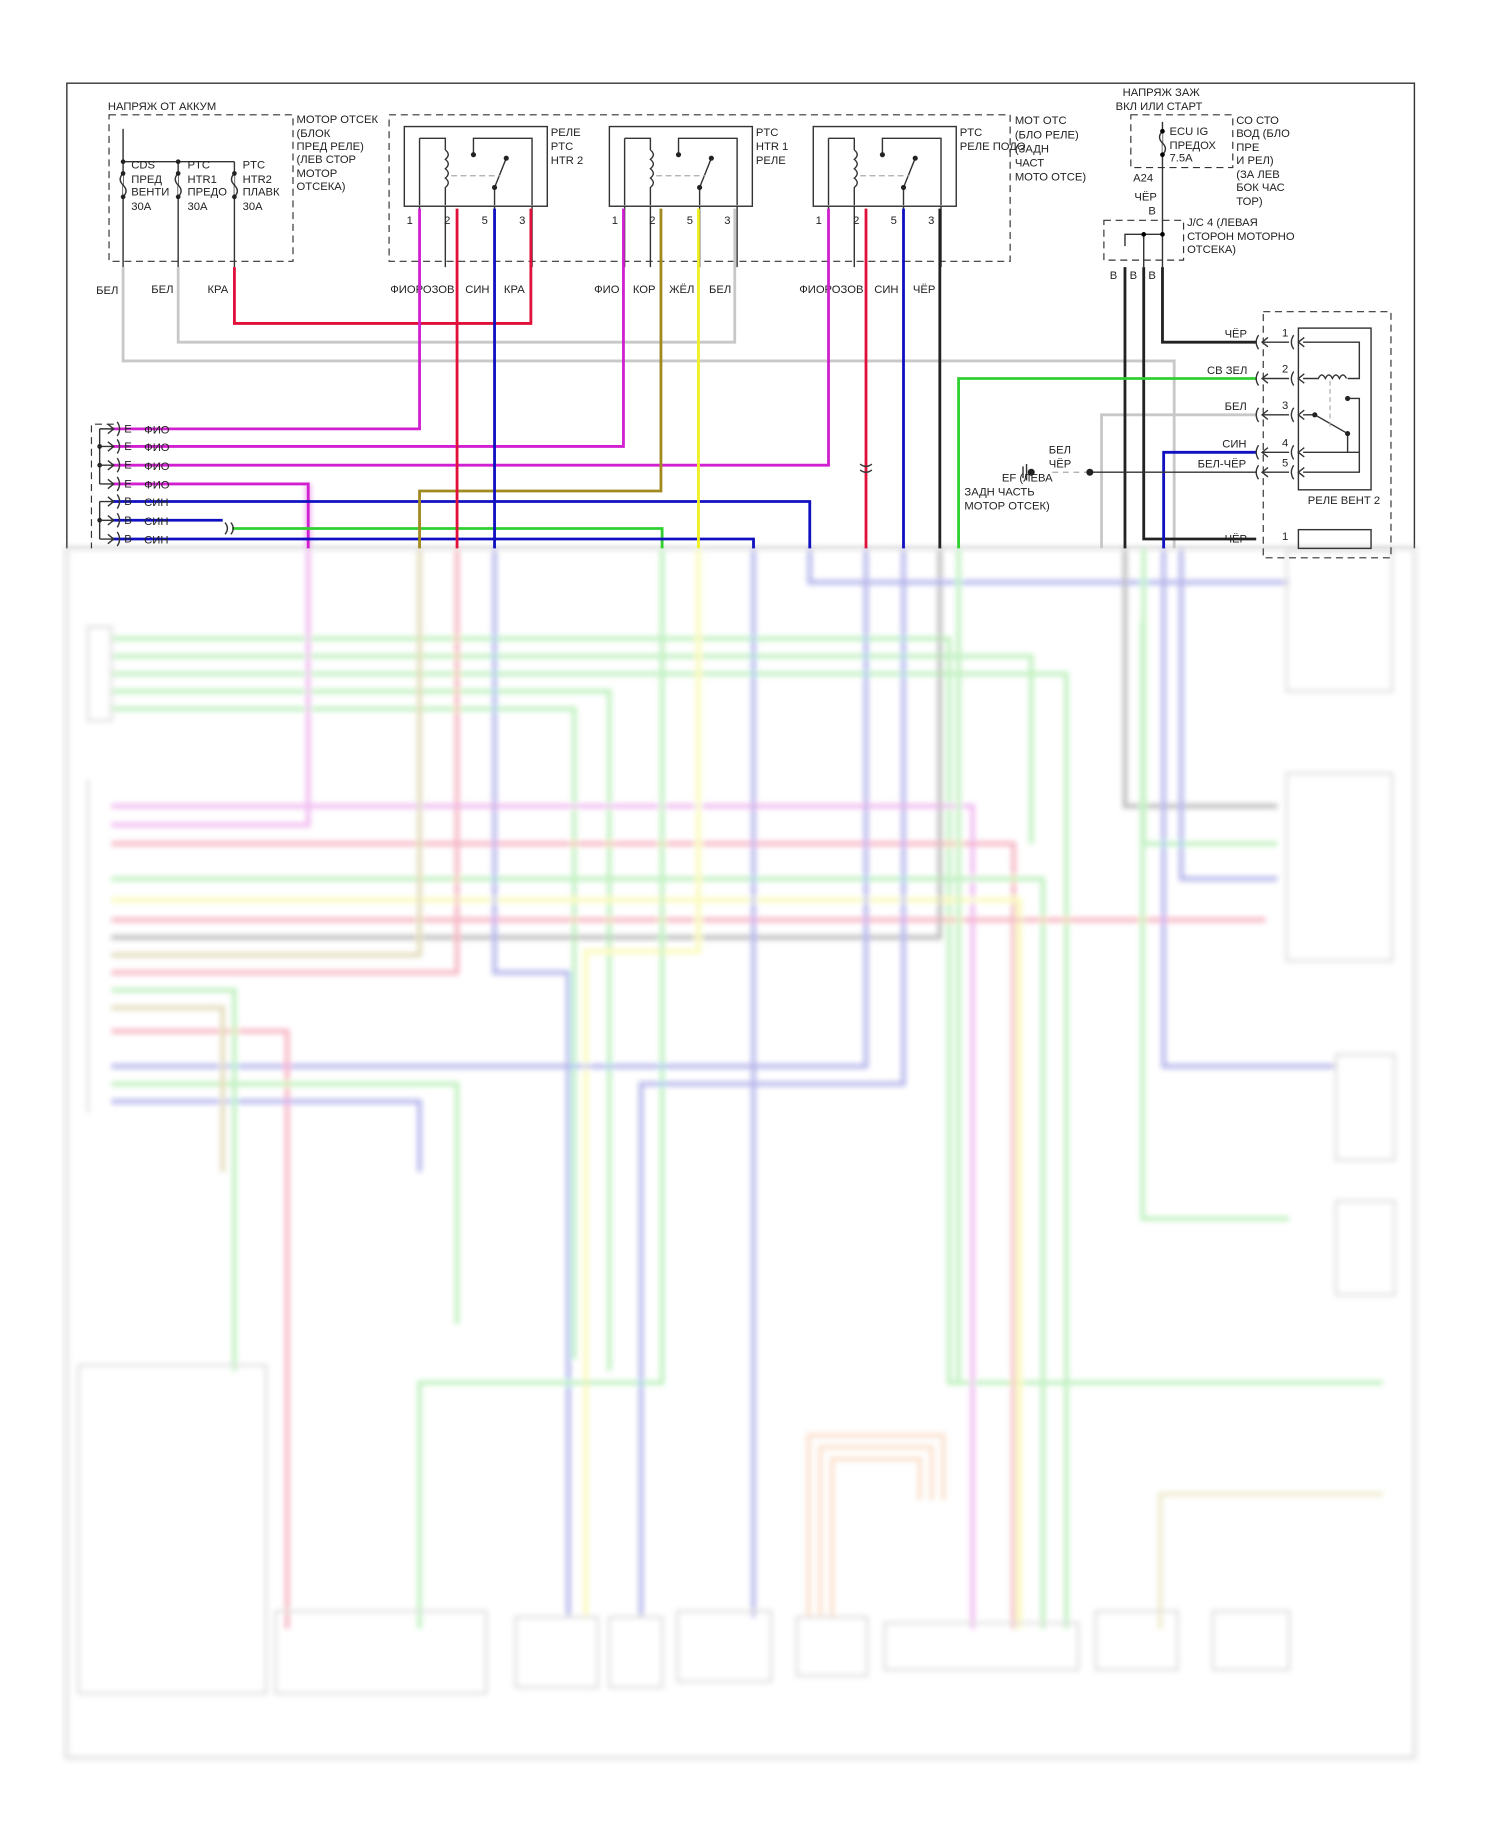 This screenshot has width=1500, height=1828. Describe the element at coordinates (261, 193) in the screenshot. I see `svg-text: ПЛАВК` at that location.